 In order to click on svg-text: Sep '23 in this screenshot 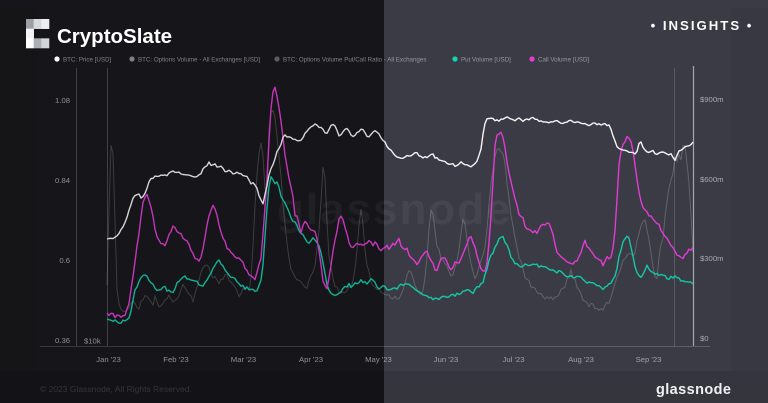, I will do `click(649, 359)`.